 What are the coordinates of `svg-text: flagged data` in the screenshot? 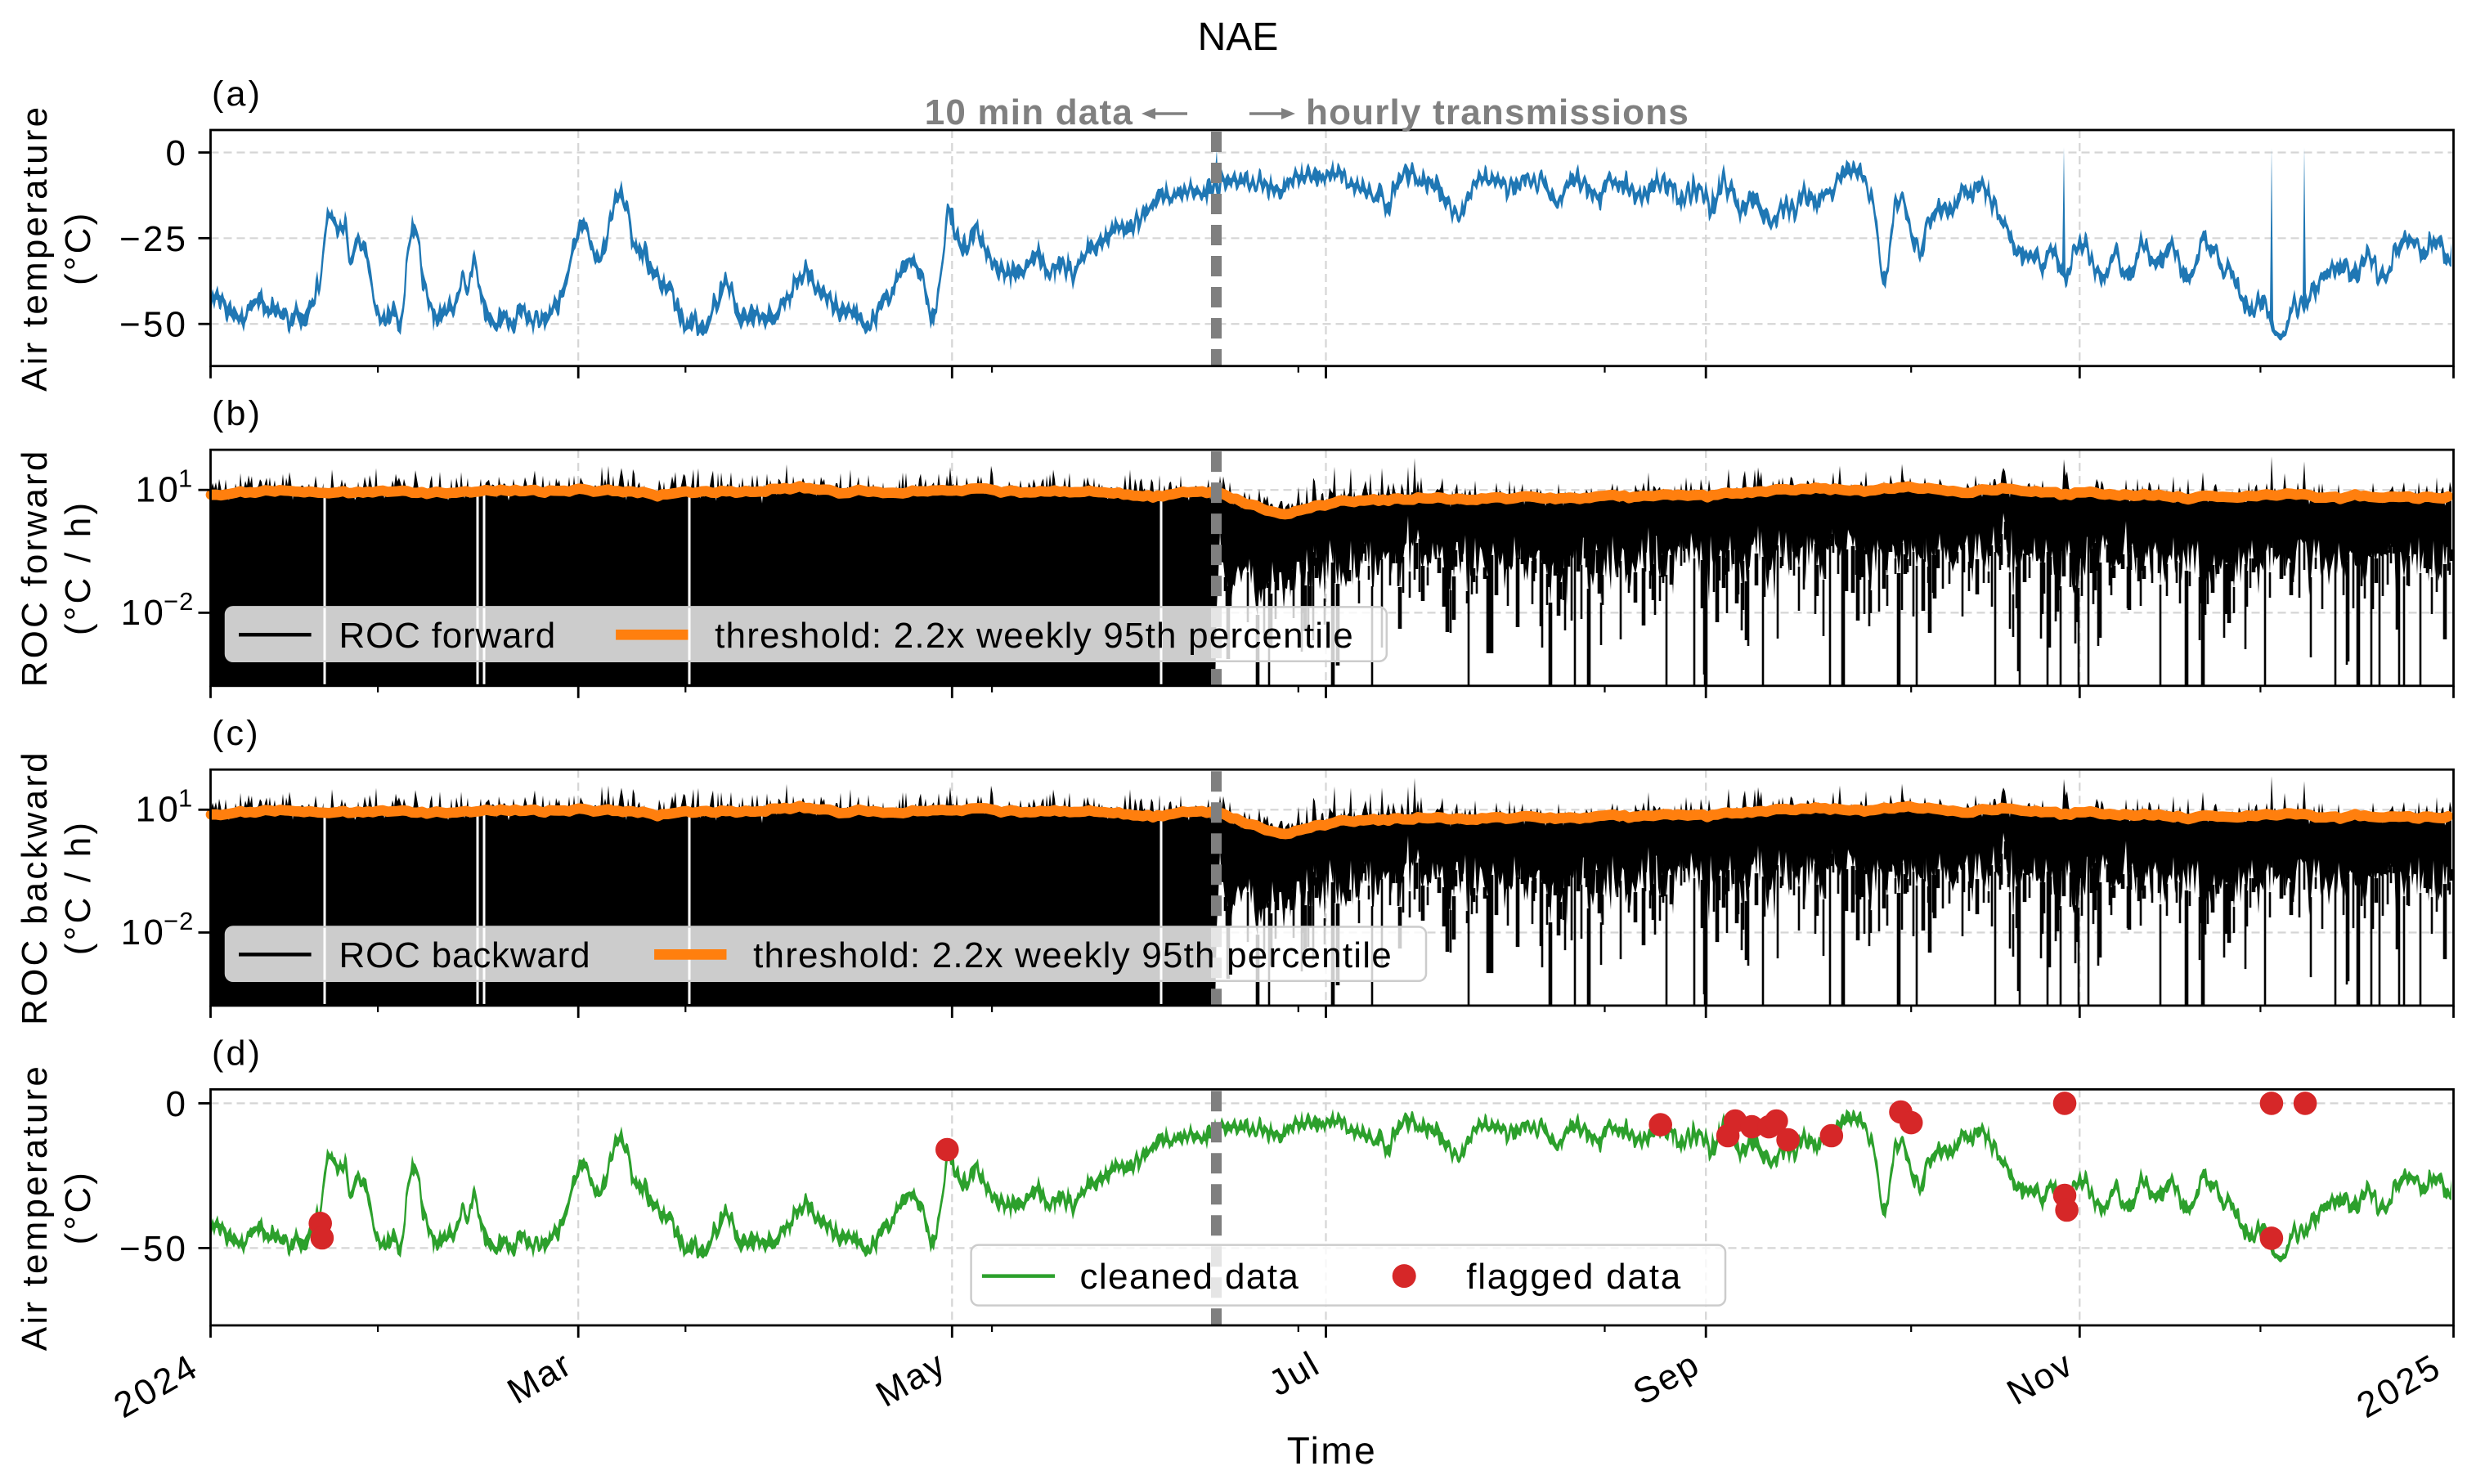 It's located at (1574, 1277).